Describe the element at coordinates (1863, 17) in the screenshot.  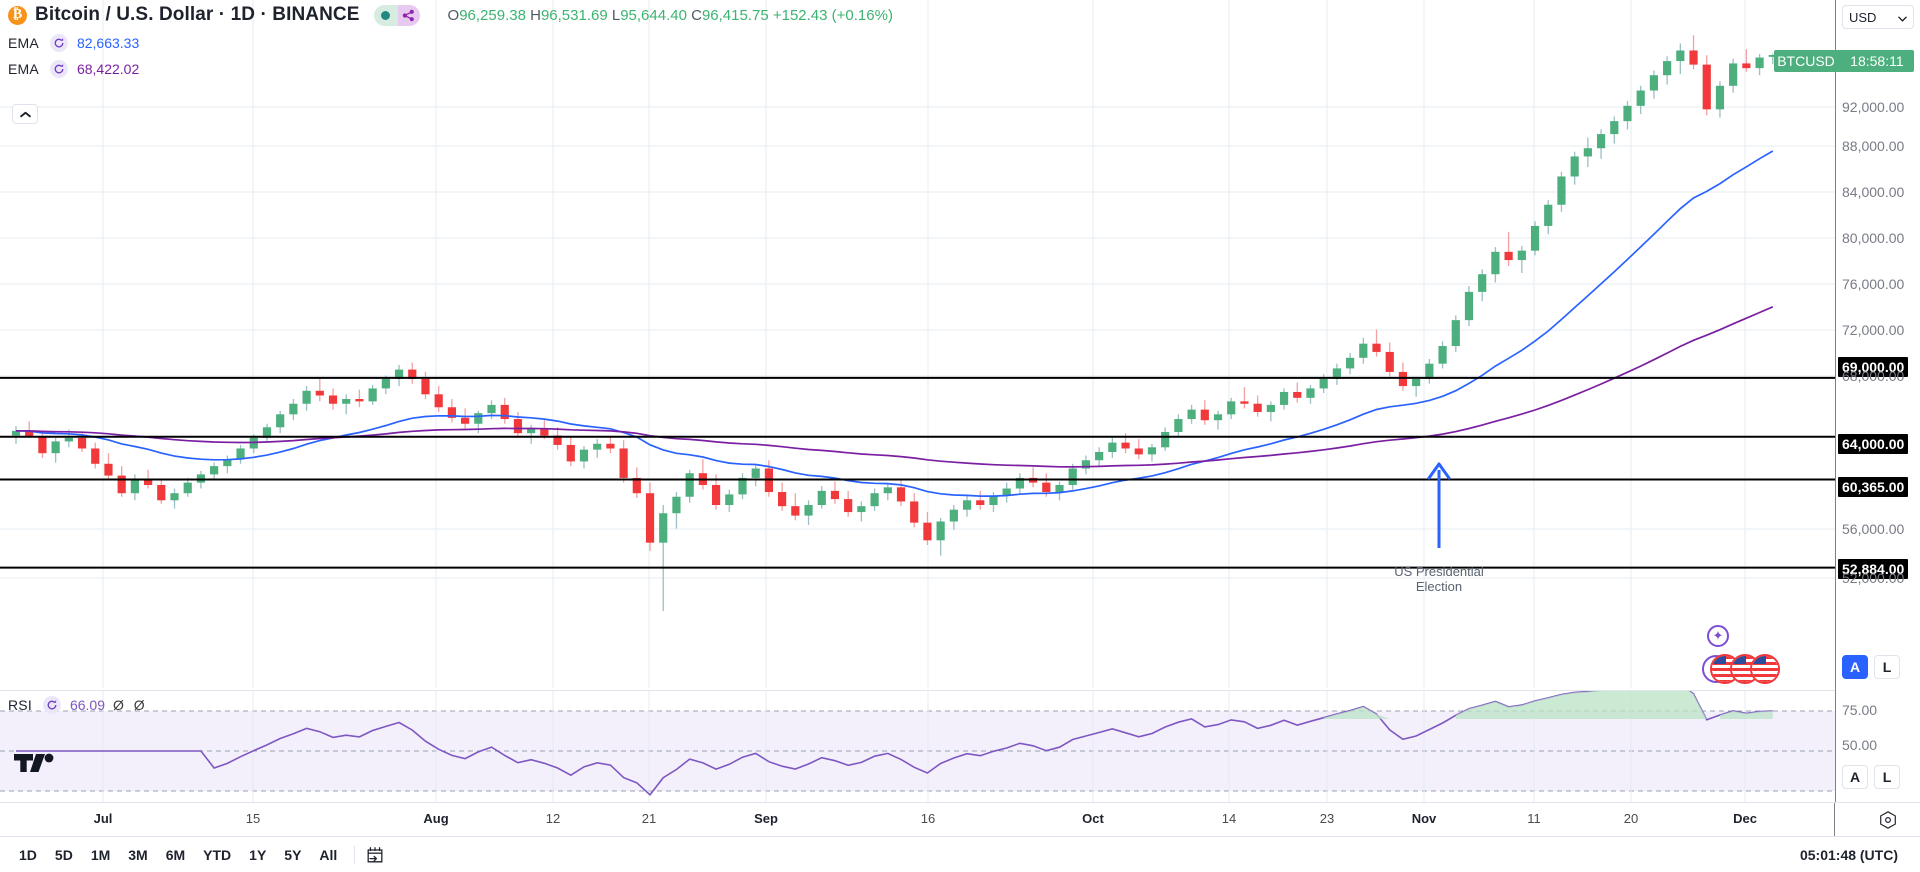
I see `currency-label: USD` at that location.